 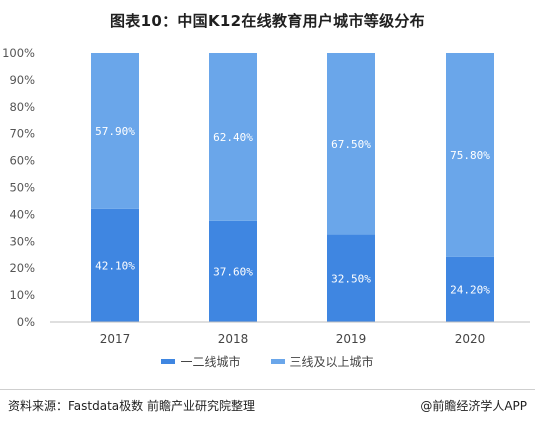 I want to click on x-tick-label: 2018, so click(x=233, y=339).